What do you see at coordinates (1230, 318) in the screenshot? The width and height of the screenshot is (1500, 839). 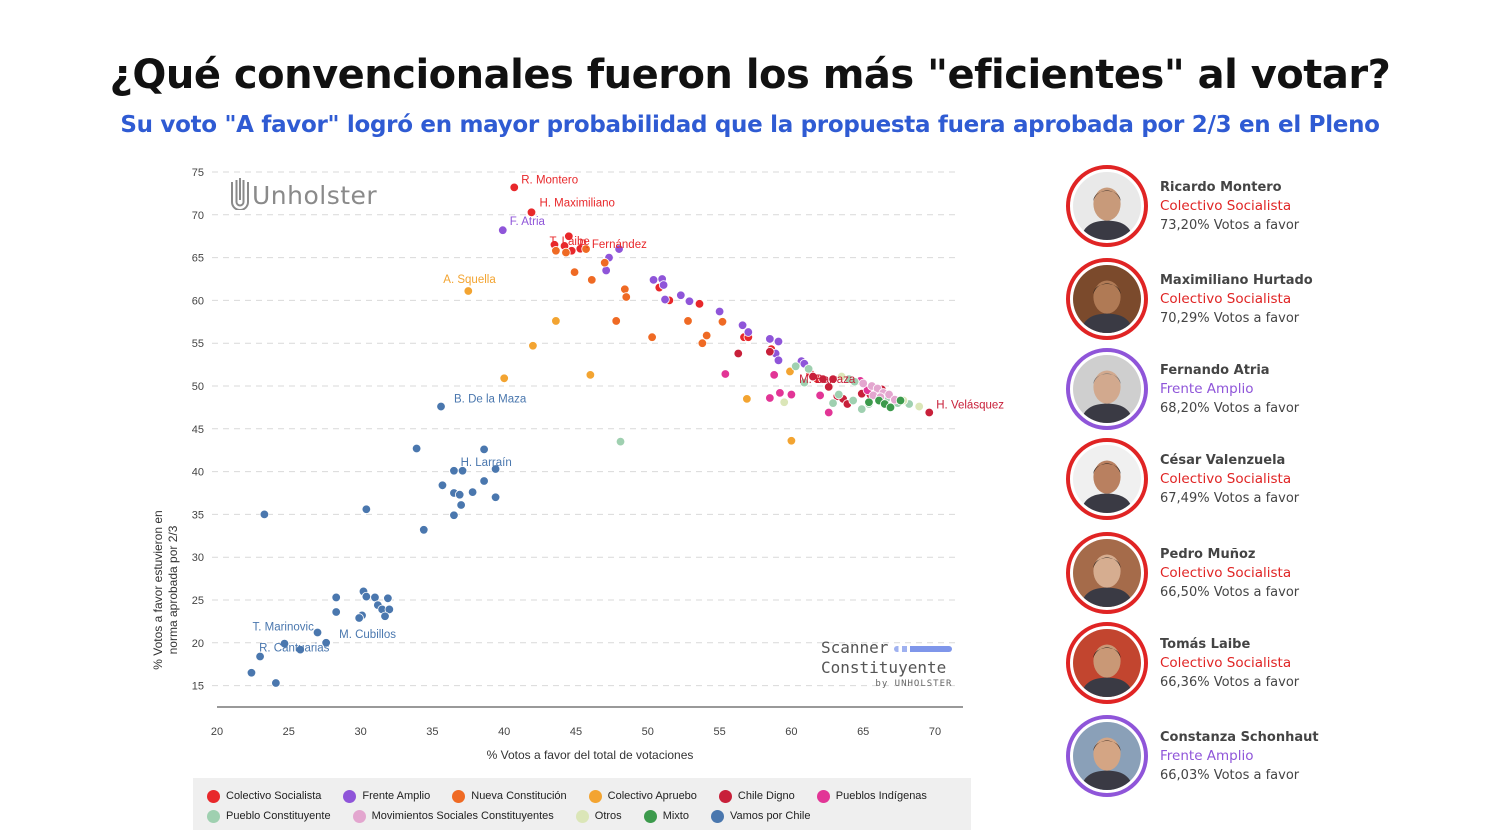 I see `member-votes: 70,29% Votos a favor` at bounding box center [1230, 318].